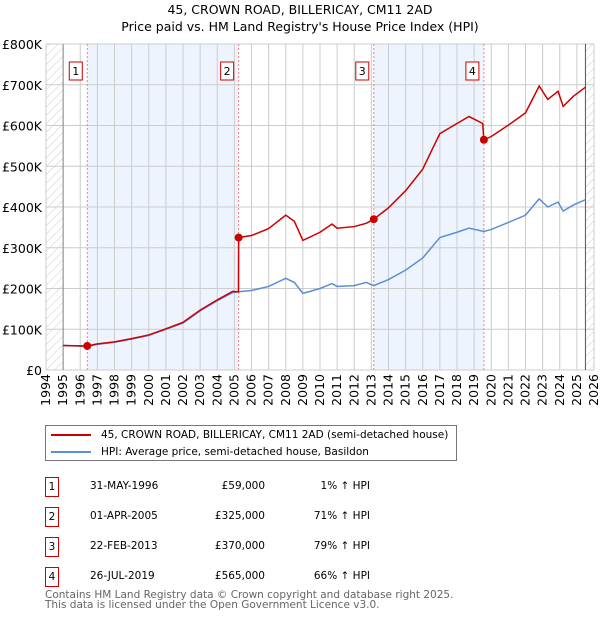 The height and width of the screenshot is (620, 600). What do you see at coordinates (239, 546) in the screenshot?
I see `sale-price: £370,000` at bounding box center [239, 546].